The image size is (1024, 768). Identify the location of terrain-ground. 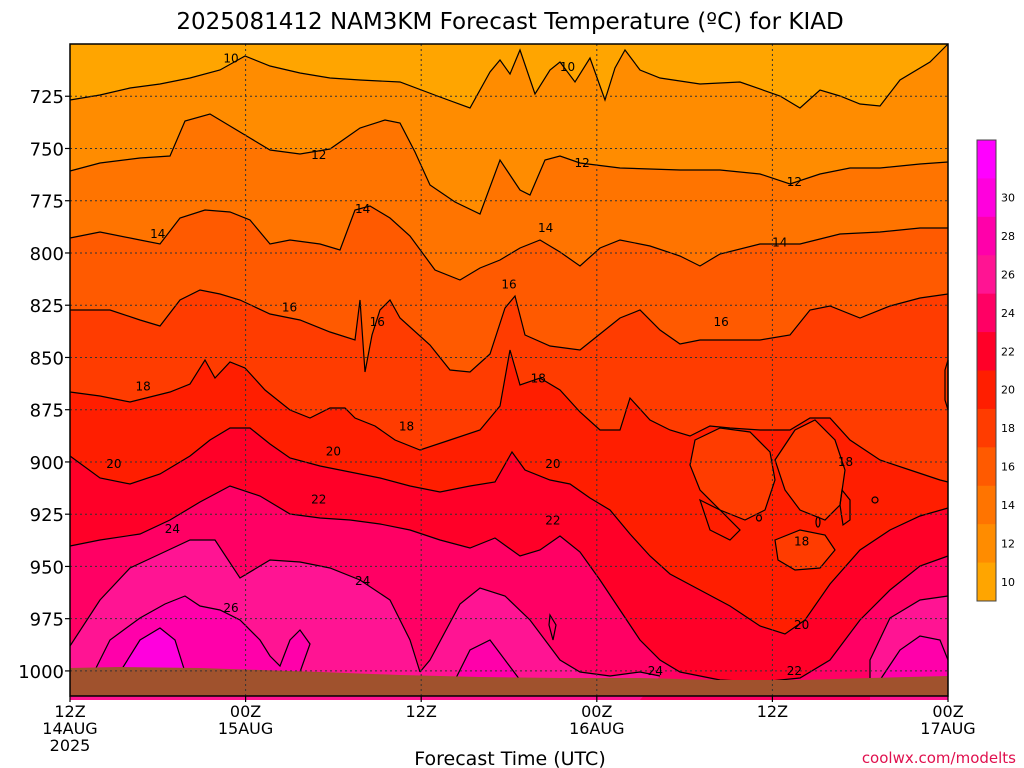
(509, 681).